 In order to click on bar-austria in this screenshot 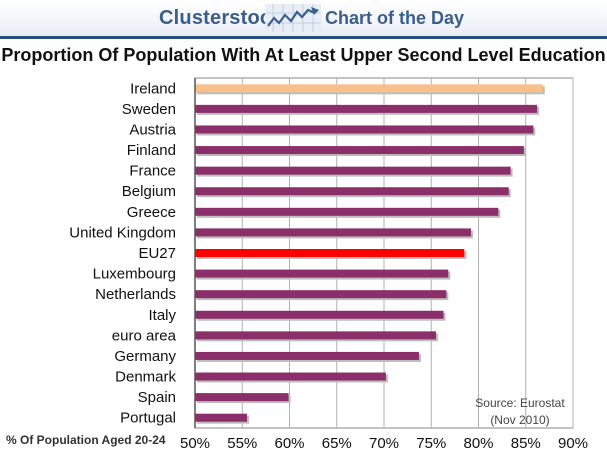, I will do `click(364, 129)`.